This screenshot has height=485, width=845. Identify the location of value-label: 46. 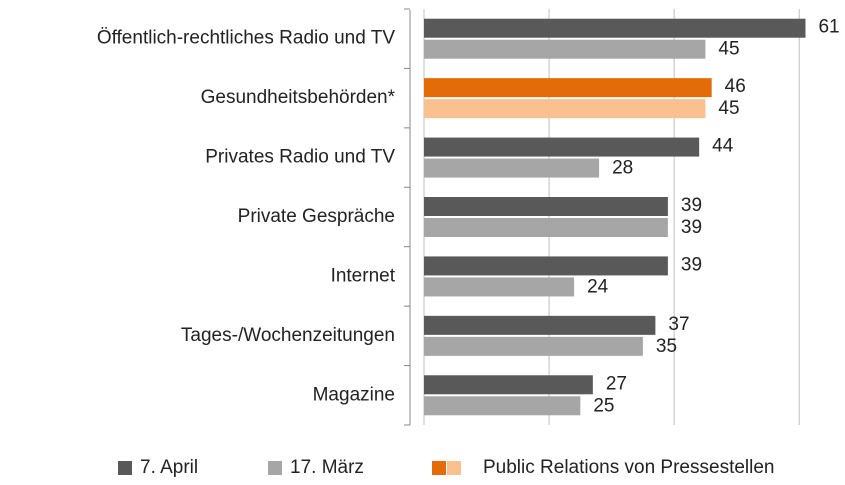
(735, 86).